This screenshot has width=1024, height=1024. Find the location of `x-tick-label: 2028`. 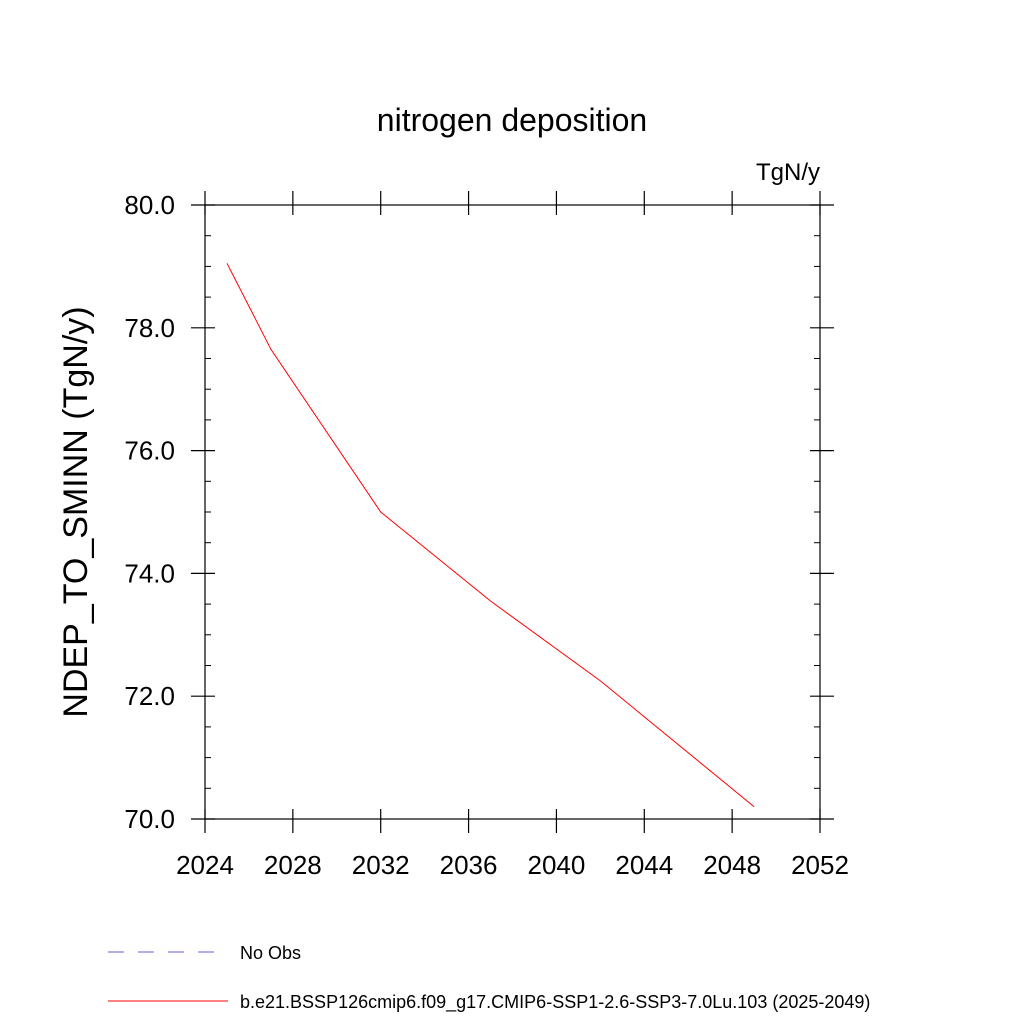

x-tick-label: 2028 is located at coordinates (293, 865).